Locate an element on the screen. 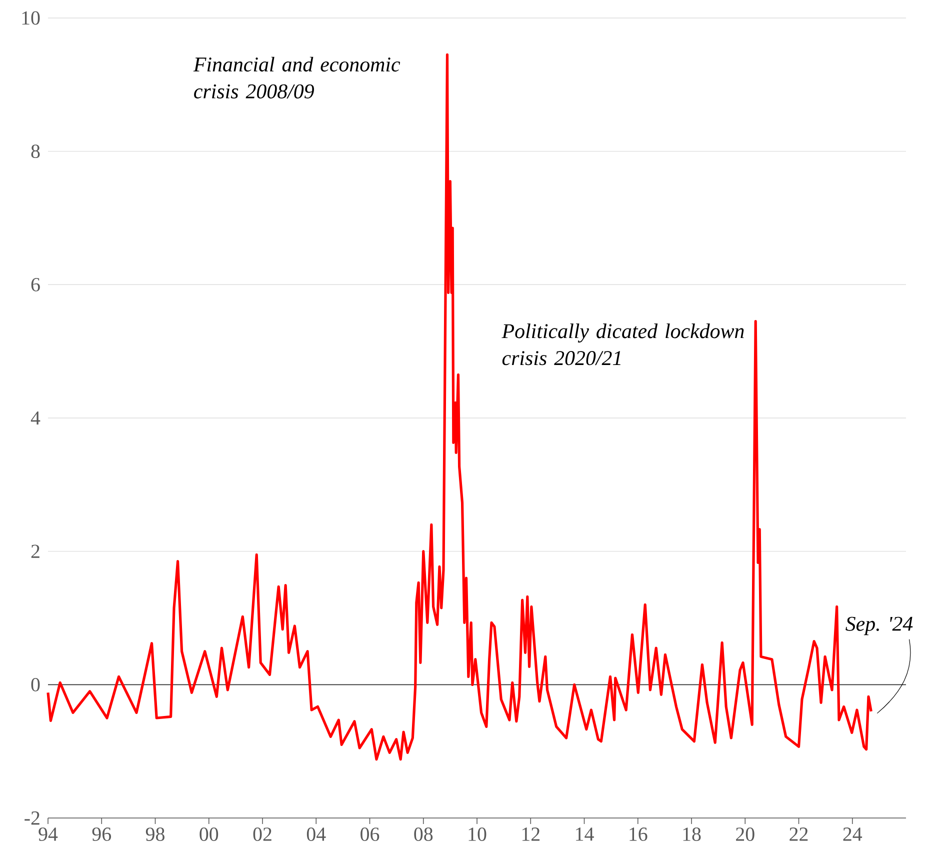  x-tick-label: 98 is located at coordinates (155, 834).